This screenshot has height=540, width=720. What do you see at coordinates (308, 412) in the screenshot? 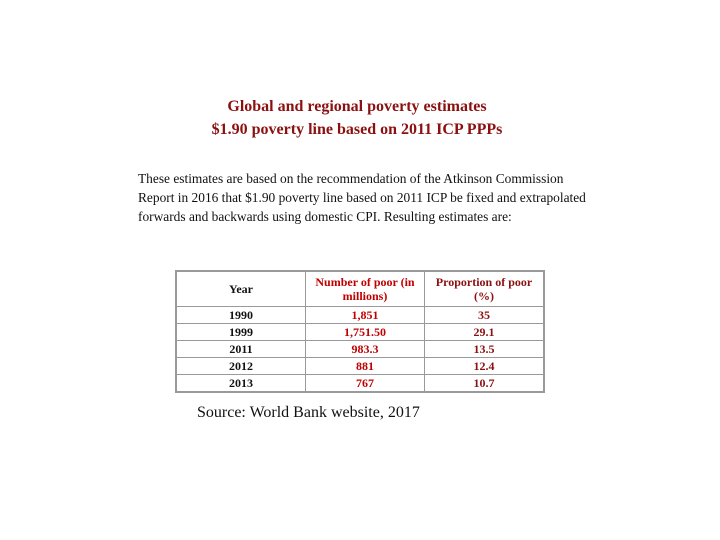
I see `source-note: Source: World Bank website, 2017` at bounding box center [308, 412].